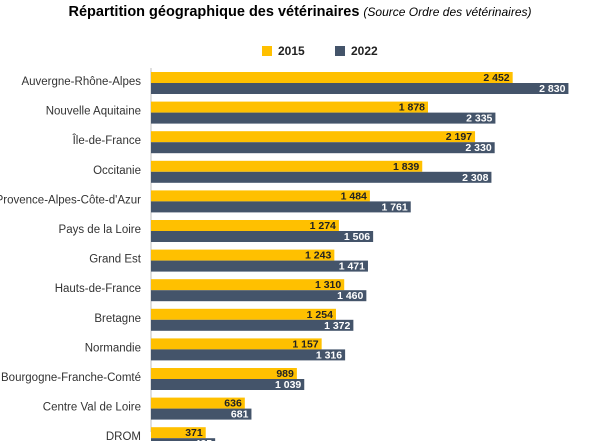  Describe the element at coordinates (285, 374) in the screenshot. I see `data-label-2015: 989` at that location.